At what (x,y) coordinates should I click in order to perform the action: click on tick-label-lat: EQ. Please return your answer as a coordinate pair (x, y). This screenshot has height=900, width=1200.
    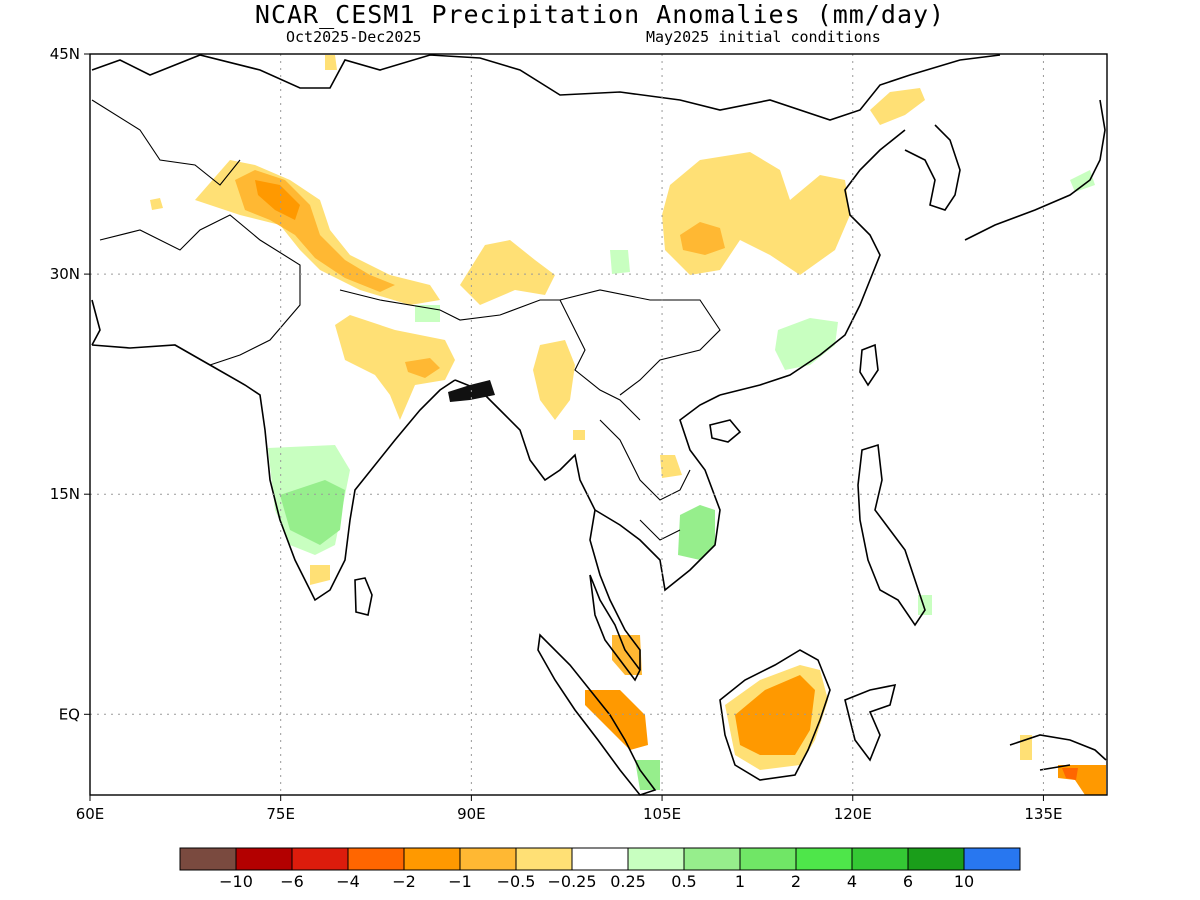
    Looking at the image, I should click on (69, 714).